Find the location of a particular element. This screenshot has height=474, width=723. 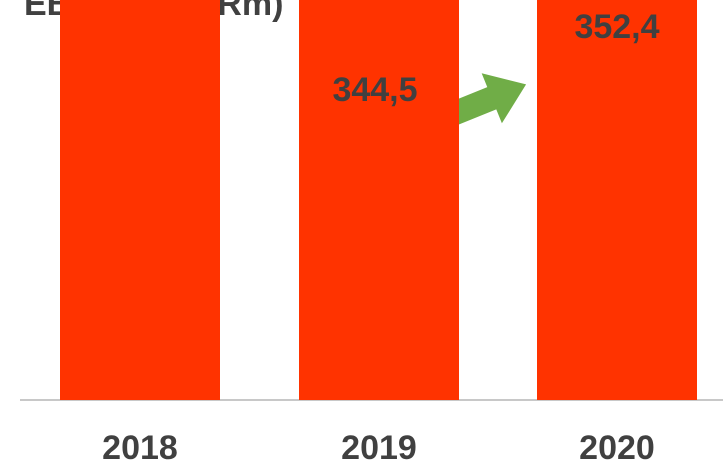

x-tick-label: 2018 is located at coordinates (140, 448).